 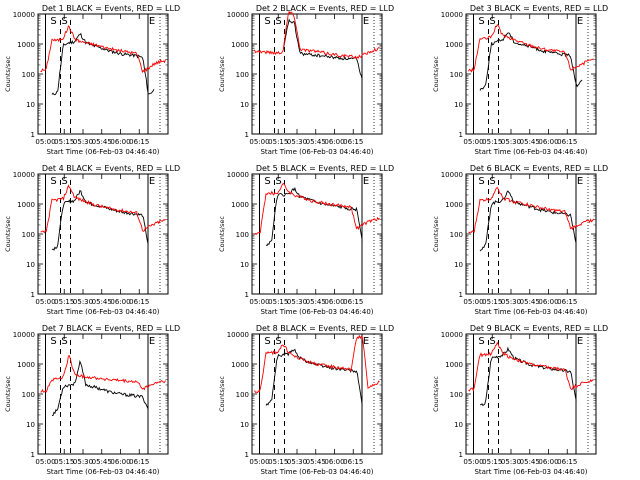 What do you see at coordinates (539, 8) in the screenshot?
I see `panel-title: Det 3 BLACK = Events, RED = LLD` at bounding box center [539, 8].